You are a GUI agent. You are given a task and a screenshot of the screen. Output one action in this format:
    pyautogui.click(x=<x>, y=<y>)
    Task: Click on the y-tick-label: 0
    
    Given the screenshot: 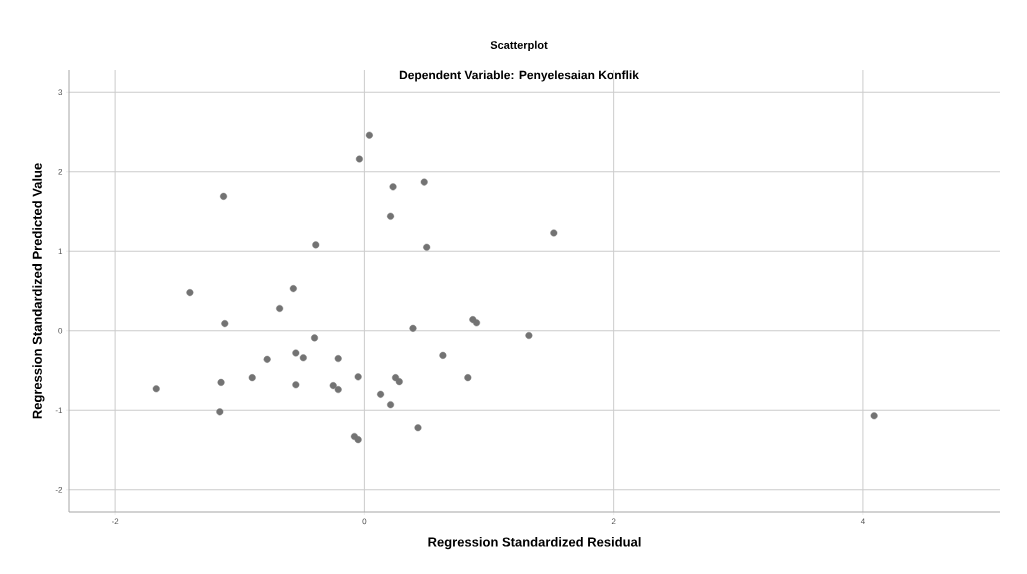 What is the action you would take?
    pyautogui.click(x=60, y=330)
    